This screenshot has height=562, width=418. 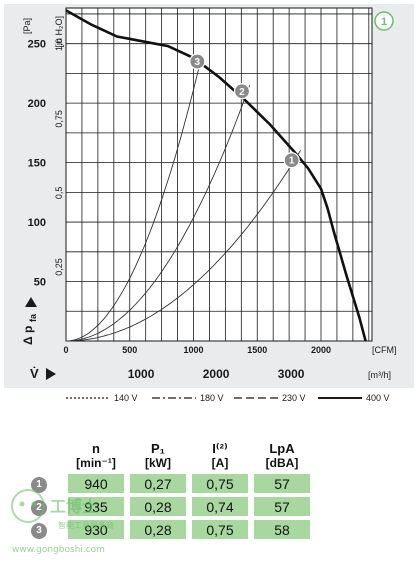 I want to click on x-tick-label: 500, so click(x=129, y=350).